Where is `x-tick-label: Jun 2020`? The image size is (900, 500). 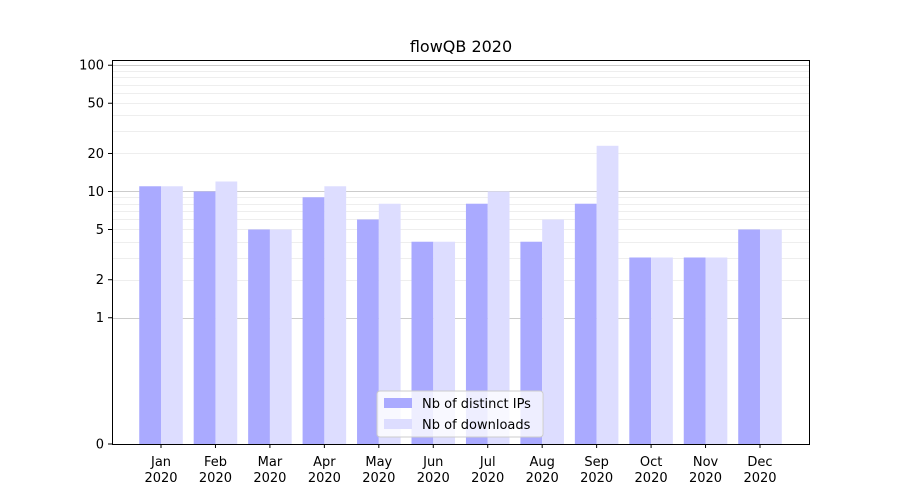
x-tick-label: Jun 2020 is located at coordinates (433, 470).